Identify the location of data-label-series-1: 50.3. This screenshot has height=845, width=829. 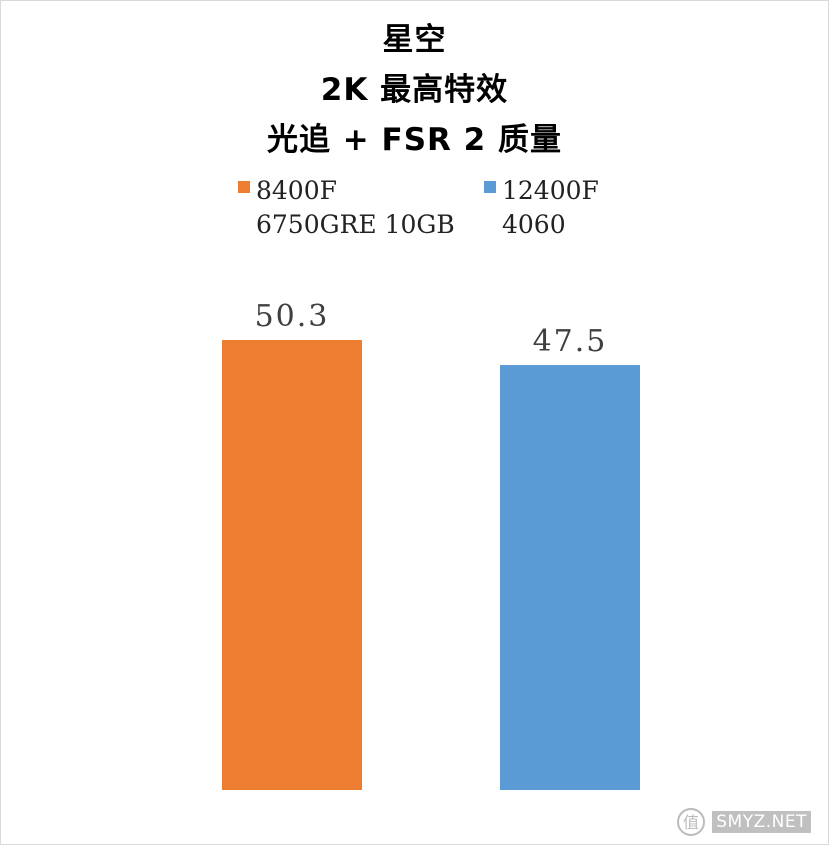
(292, 316).